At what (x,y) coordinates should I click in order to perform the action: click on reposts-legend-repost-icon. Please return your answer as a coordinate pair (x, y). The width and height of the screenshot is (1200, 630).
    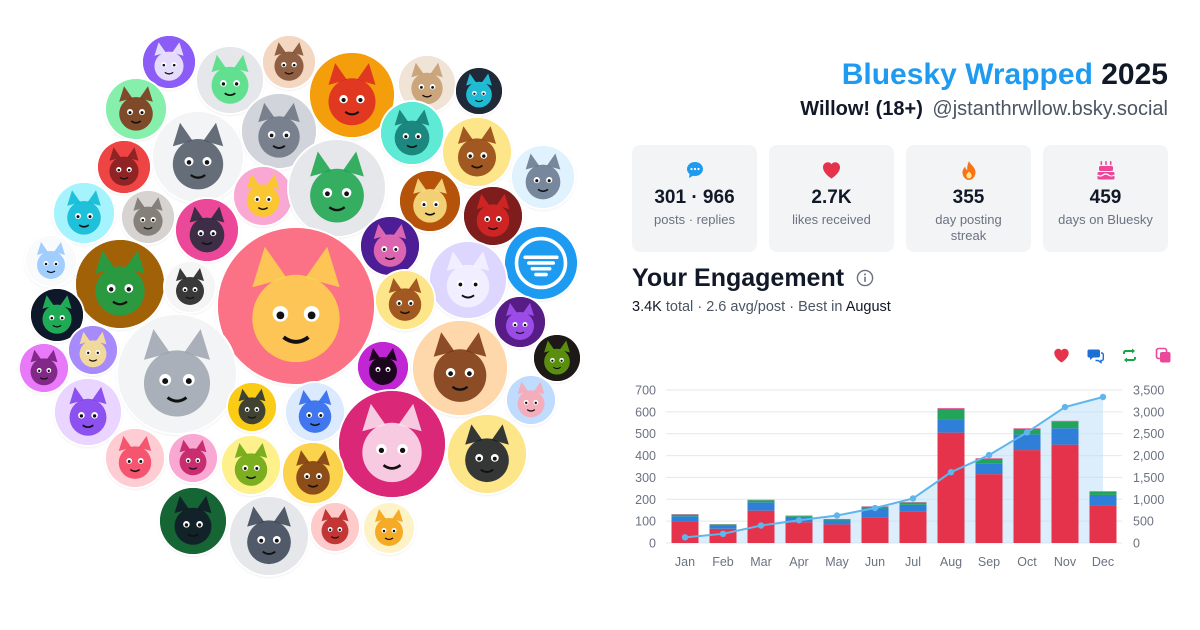
    Looking at the image, I should click on (1129, 355).